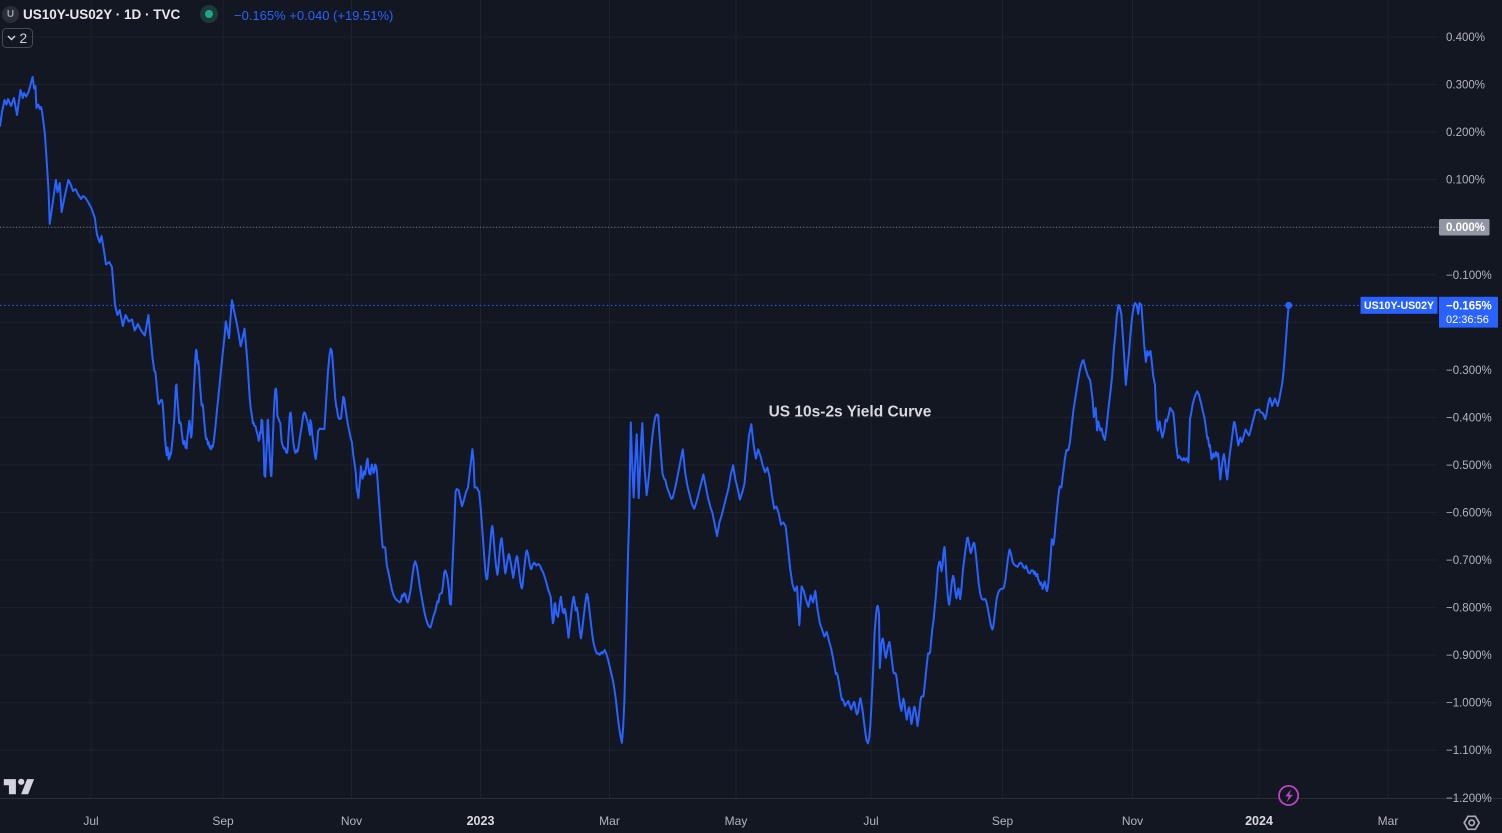  Describe the element at coordinates (1399, 306) in the screenshot. I see `svg-text: US10Y-US02Y` at that location.